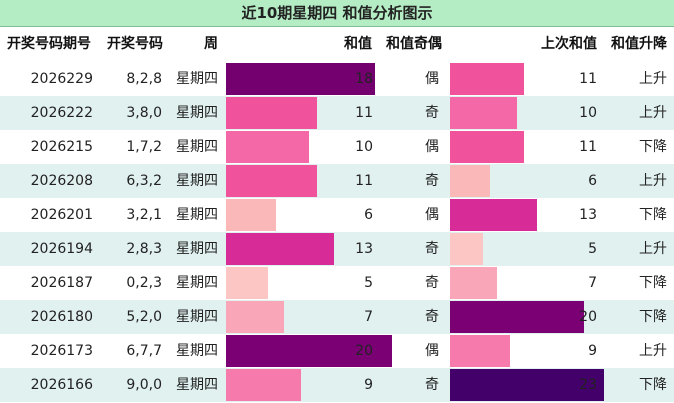  What do you see at coordinates (61, 351) in the screenshot?
I see `cell-issue: 2026173` at bounding box center [61, 351].